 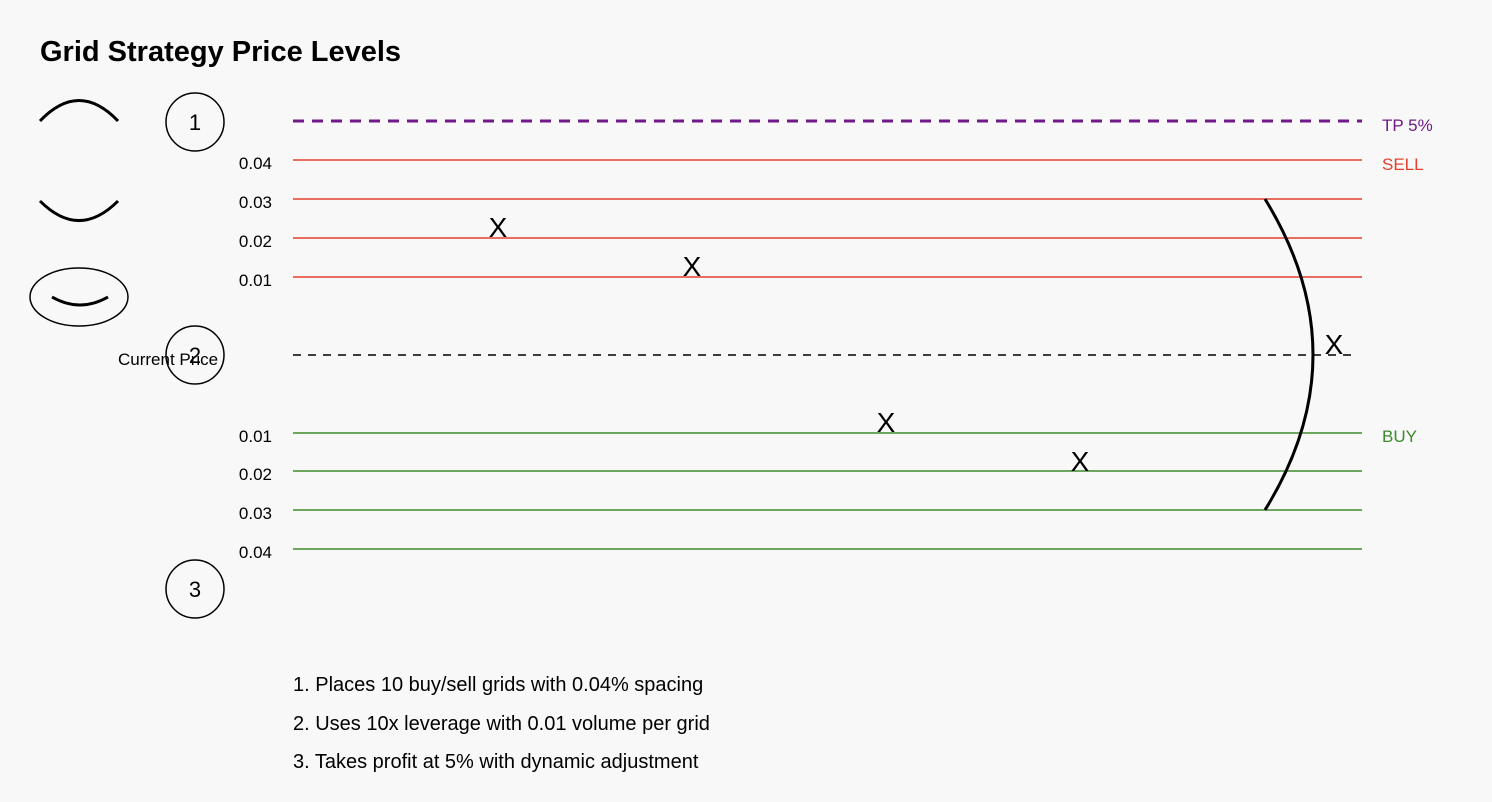 I want to click on step-circle-3: 3, so click(x=195, y=589).